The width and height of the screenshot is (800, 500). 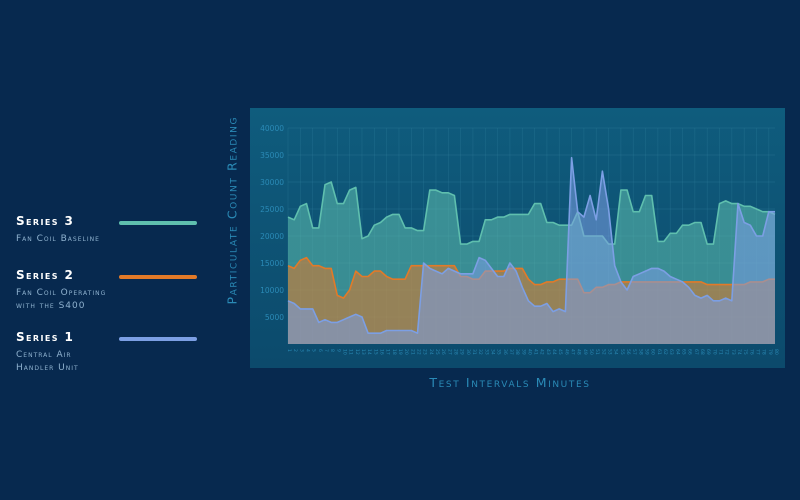 What do you see at coordinates (357, 352) in the screenshot?
I see `x-tick-label: 12` at bounding box center [357, 352].